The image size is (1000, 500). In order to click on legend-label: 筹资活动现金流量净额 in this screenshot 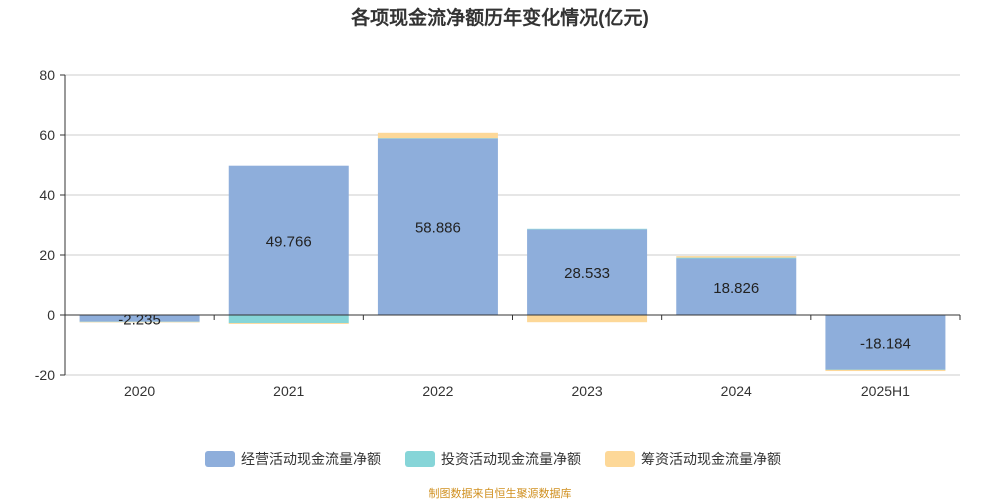, I will do `click(711, 459)`.